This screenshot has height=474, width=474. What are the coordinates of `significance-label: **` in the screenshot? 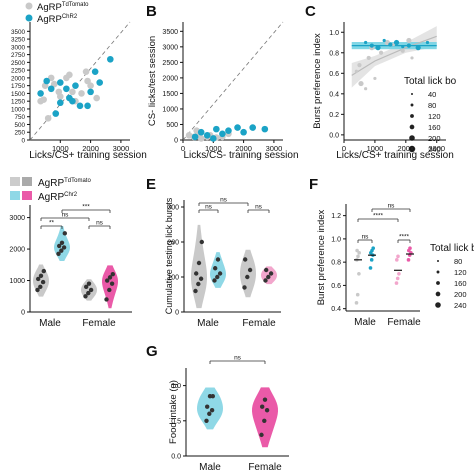 It's located at (52, 223).